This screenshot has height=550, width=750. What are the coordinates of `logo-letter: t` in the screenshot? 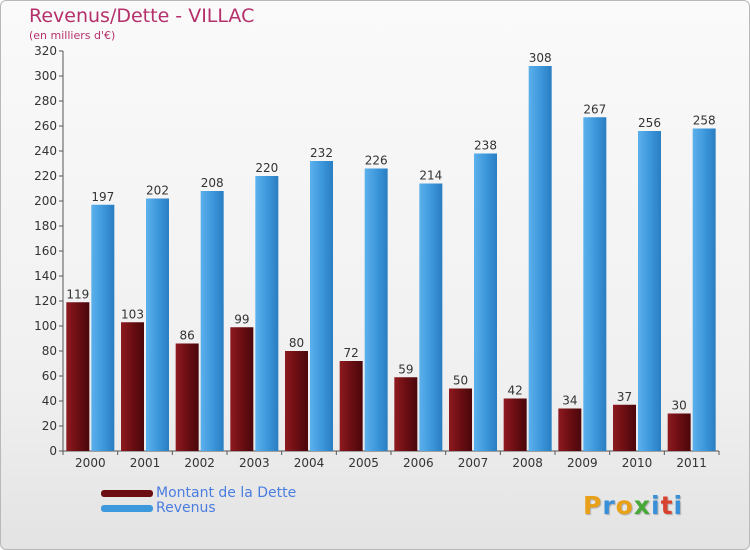 It's located at (667, 505).